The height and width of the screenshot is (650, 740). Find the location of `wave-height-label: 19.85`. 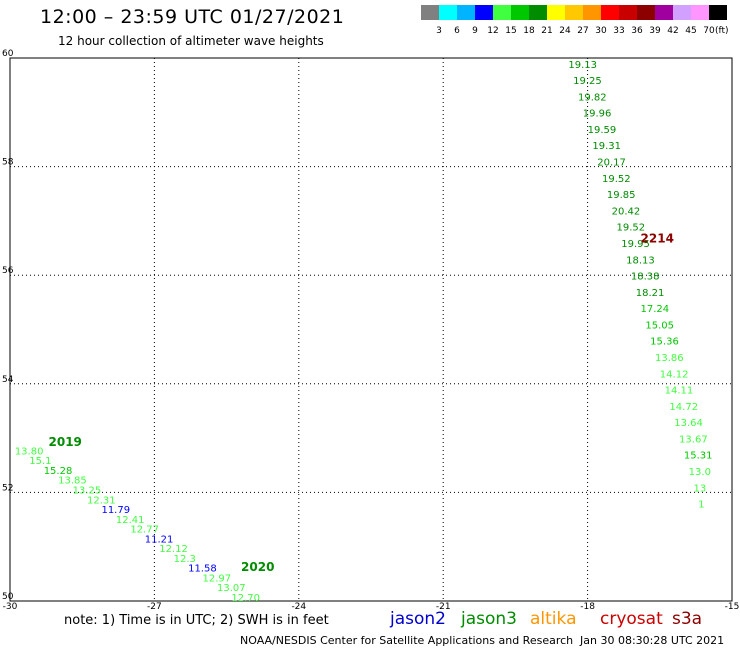

wave-height-label: 19.85 is located at coordinates (621, 195).